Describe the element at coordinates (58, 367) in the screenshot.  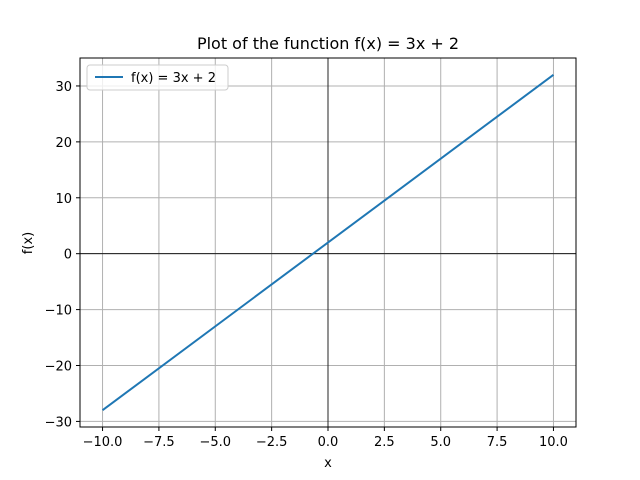
I see `y-tick-label: −20` at that location.